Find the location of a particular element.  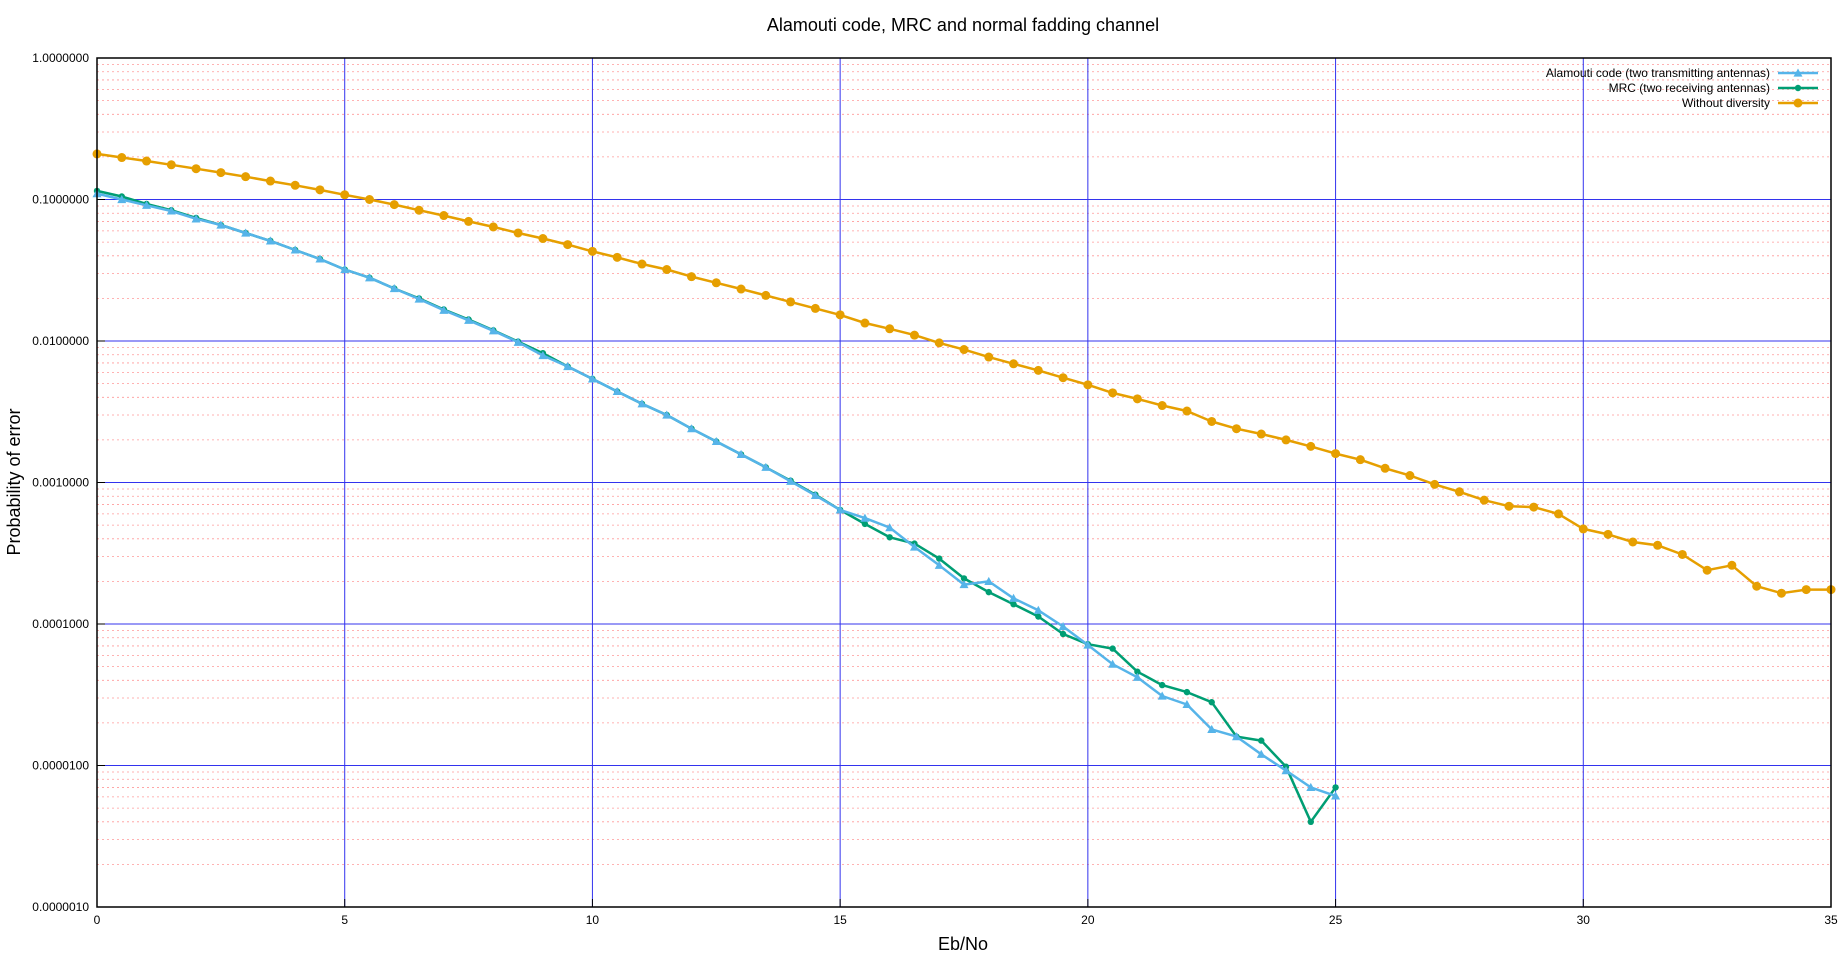

y-tick-label: 0.0000010 is located at coordinates (60, 907).